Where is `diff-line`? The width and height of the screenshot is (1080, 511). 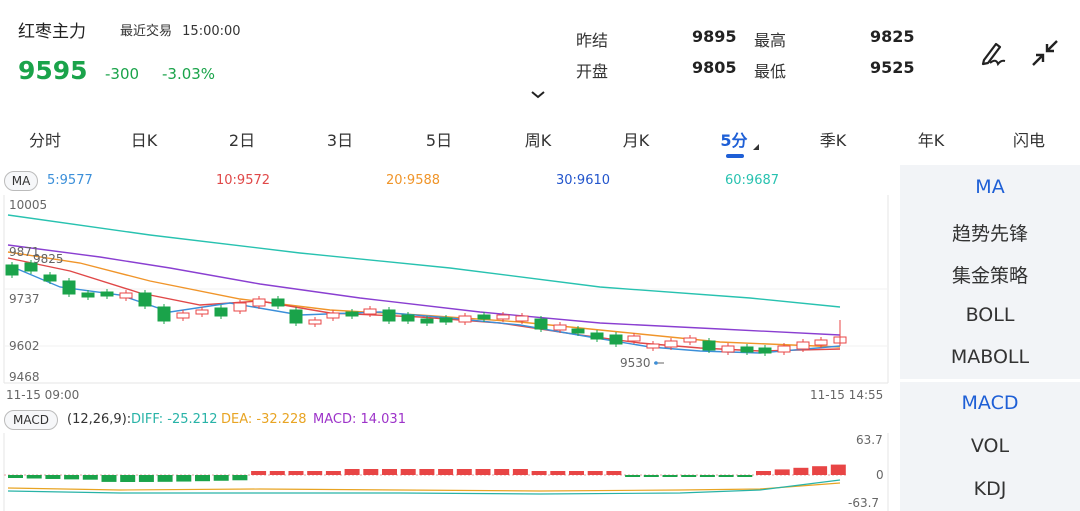 diff-line is located at coordinates (424, 487).